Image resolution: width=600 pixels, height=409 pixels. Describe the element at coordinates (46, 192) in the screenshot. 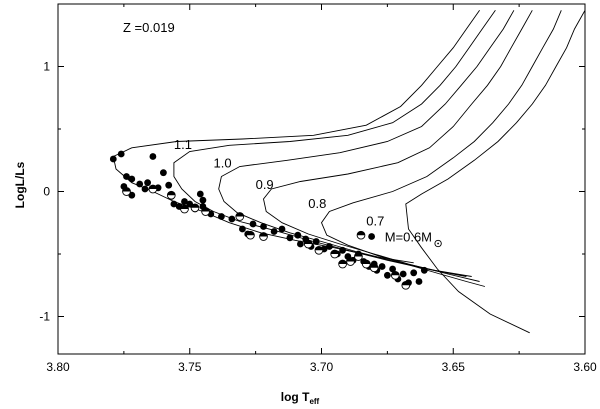

I see `y-tick-label: 0` at that location.